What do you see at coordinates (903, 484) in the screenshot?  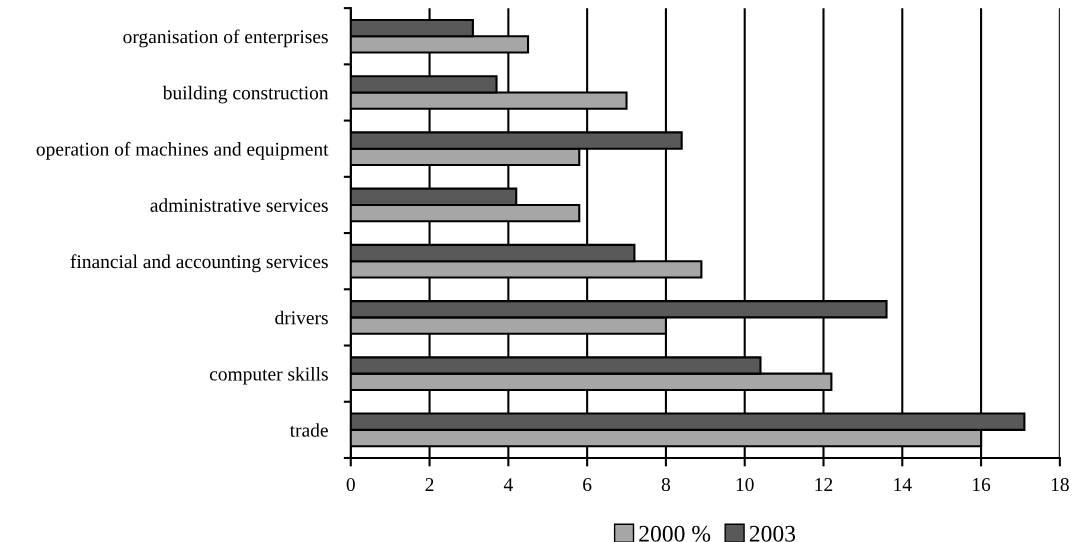 I see `x-tick-label: 14` at bounding box center [903, 484].